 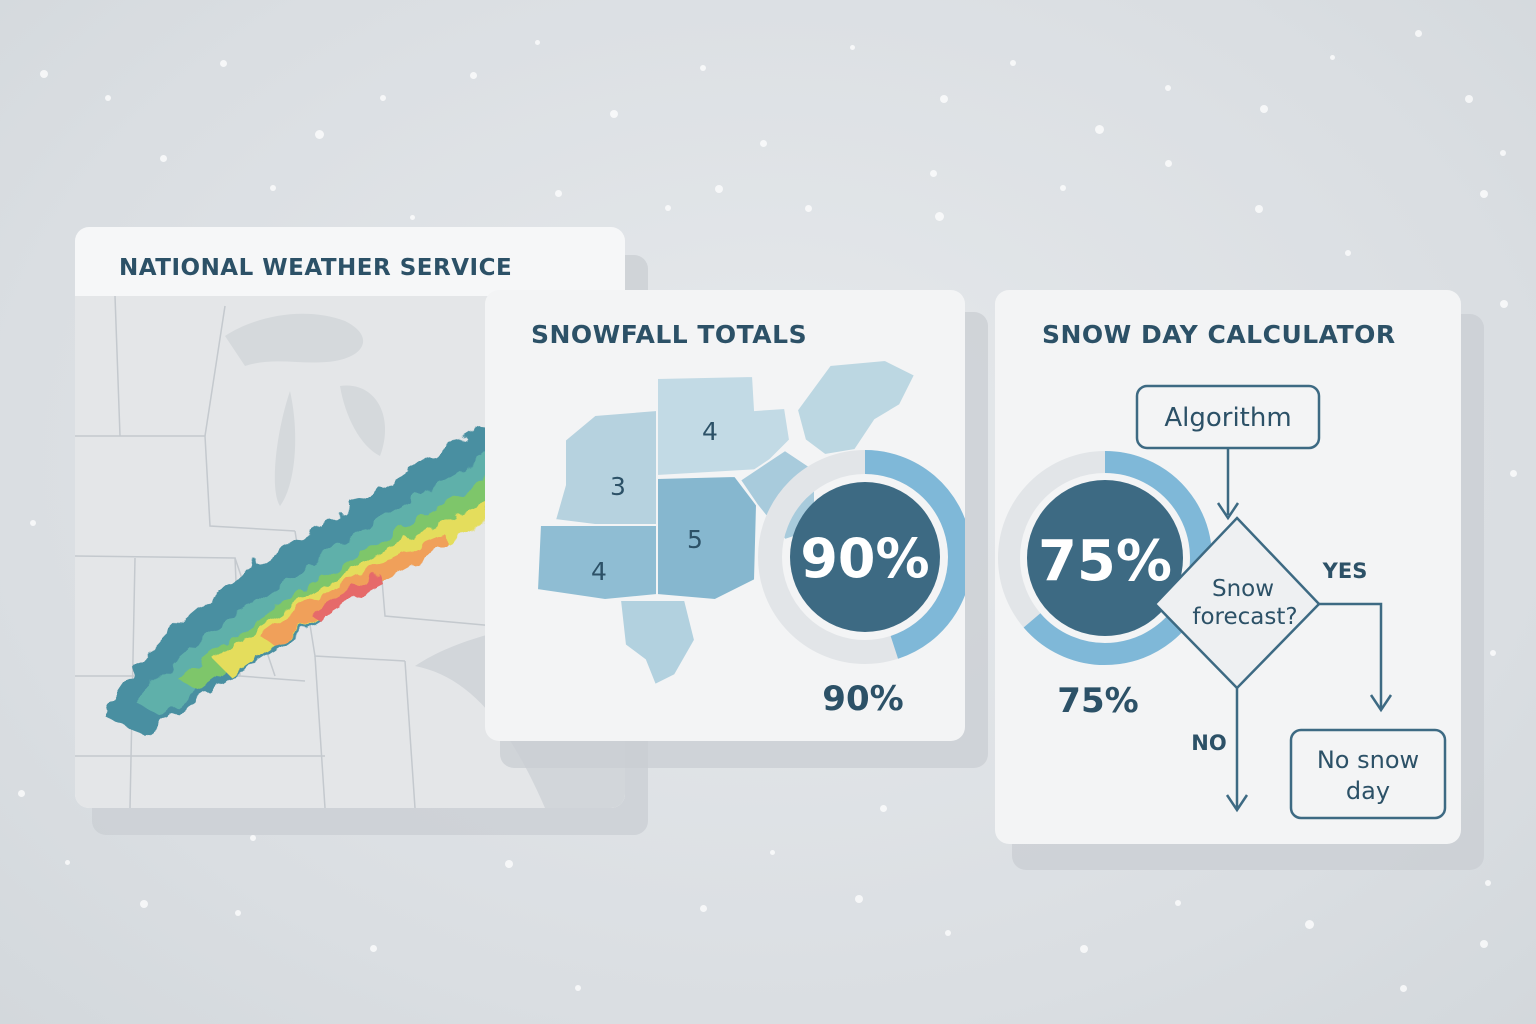 I want to click on gauge-progress-arc, so click(x=914, y=554).